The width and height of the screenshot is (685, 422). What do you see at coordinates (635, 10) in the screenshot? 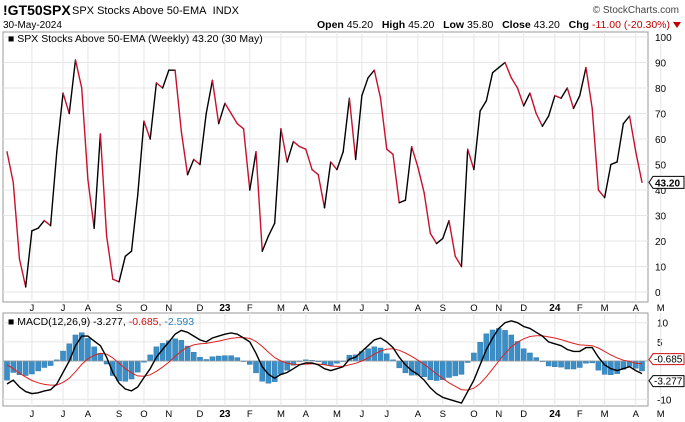
I see `brand-watermark: © StockCharts.com` at bounding box center [635, 10].